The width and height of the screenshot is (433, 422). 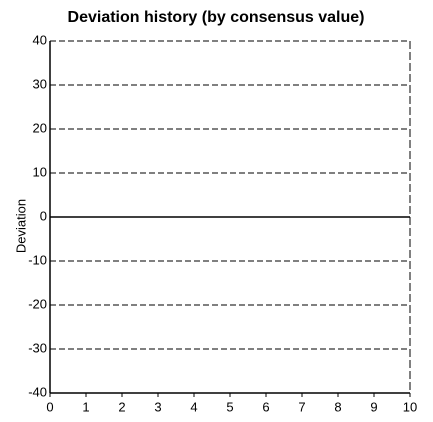 I want to click on x-tick-label: 7, so click(x=301, y=406).